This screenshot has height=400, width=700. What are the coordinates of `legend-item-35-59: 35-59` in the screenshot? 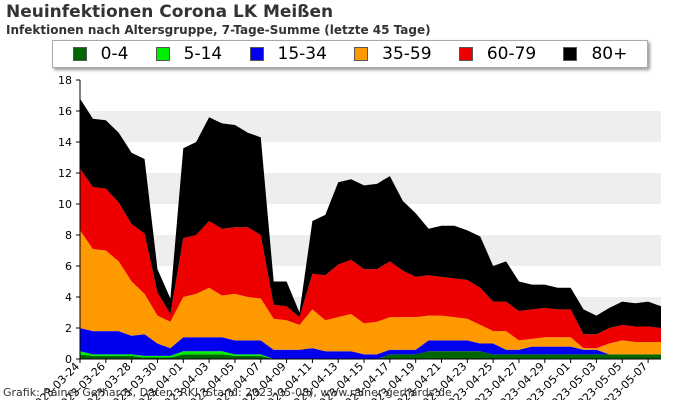 It's located at (393, 54).